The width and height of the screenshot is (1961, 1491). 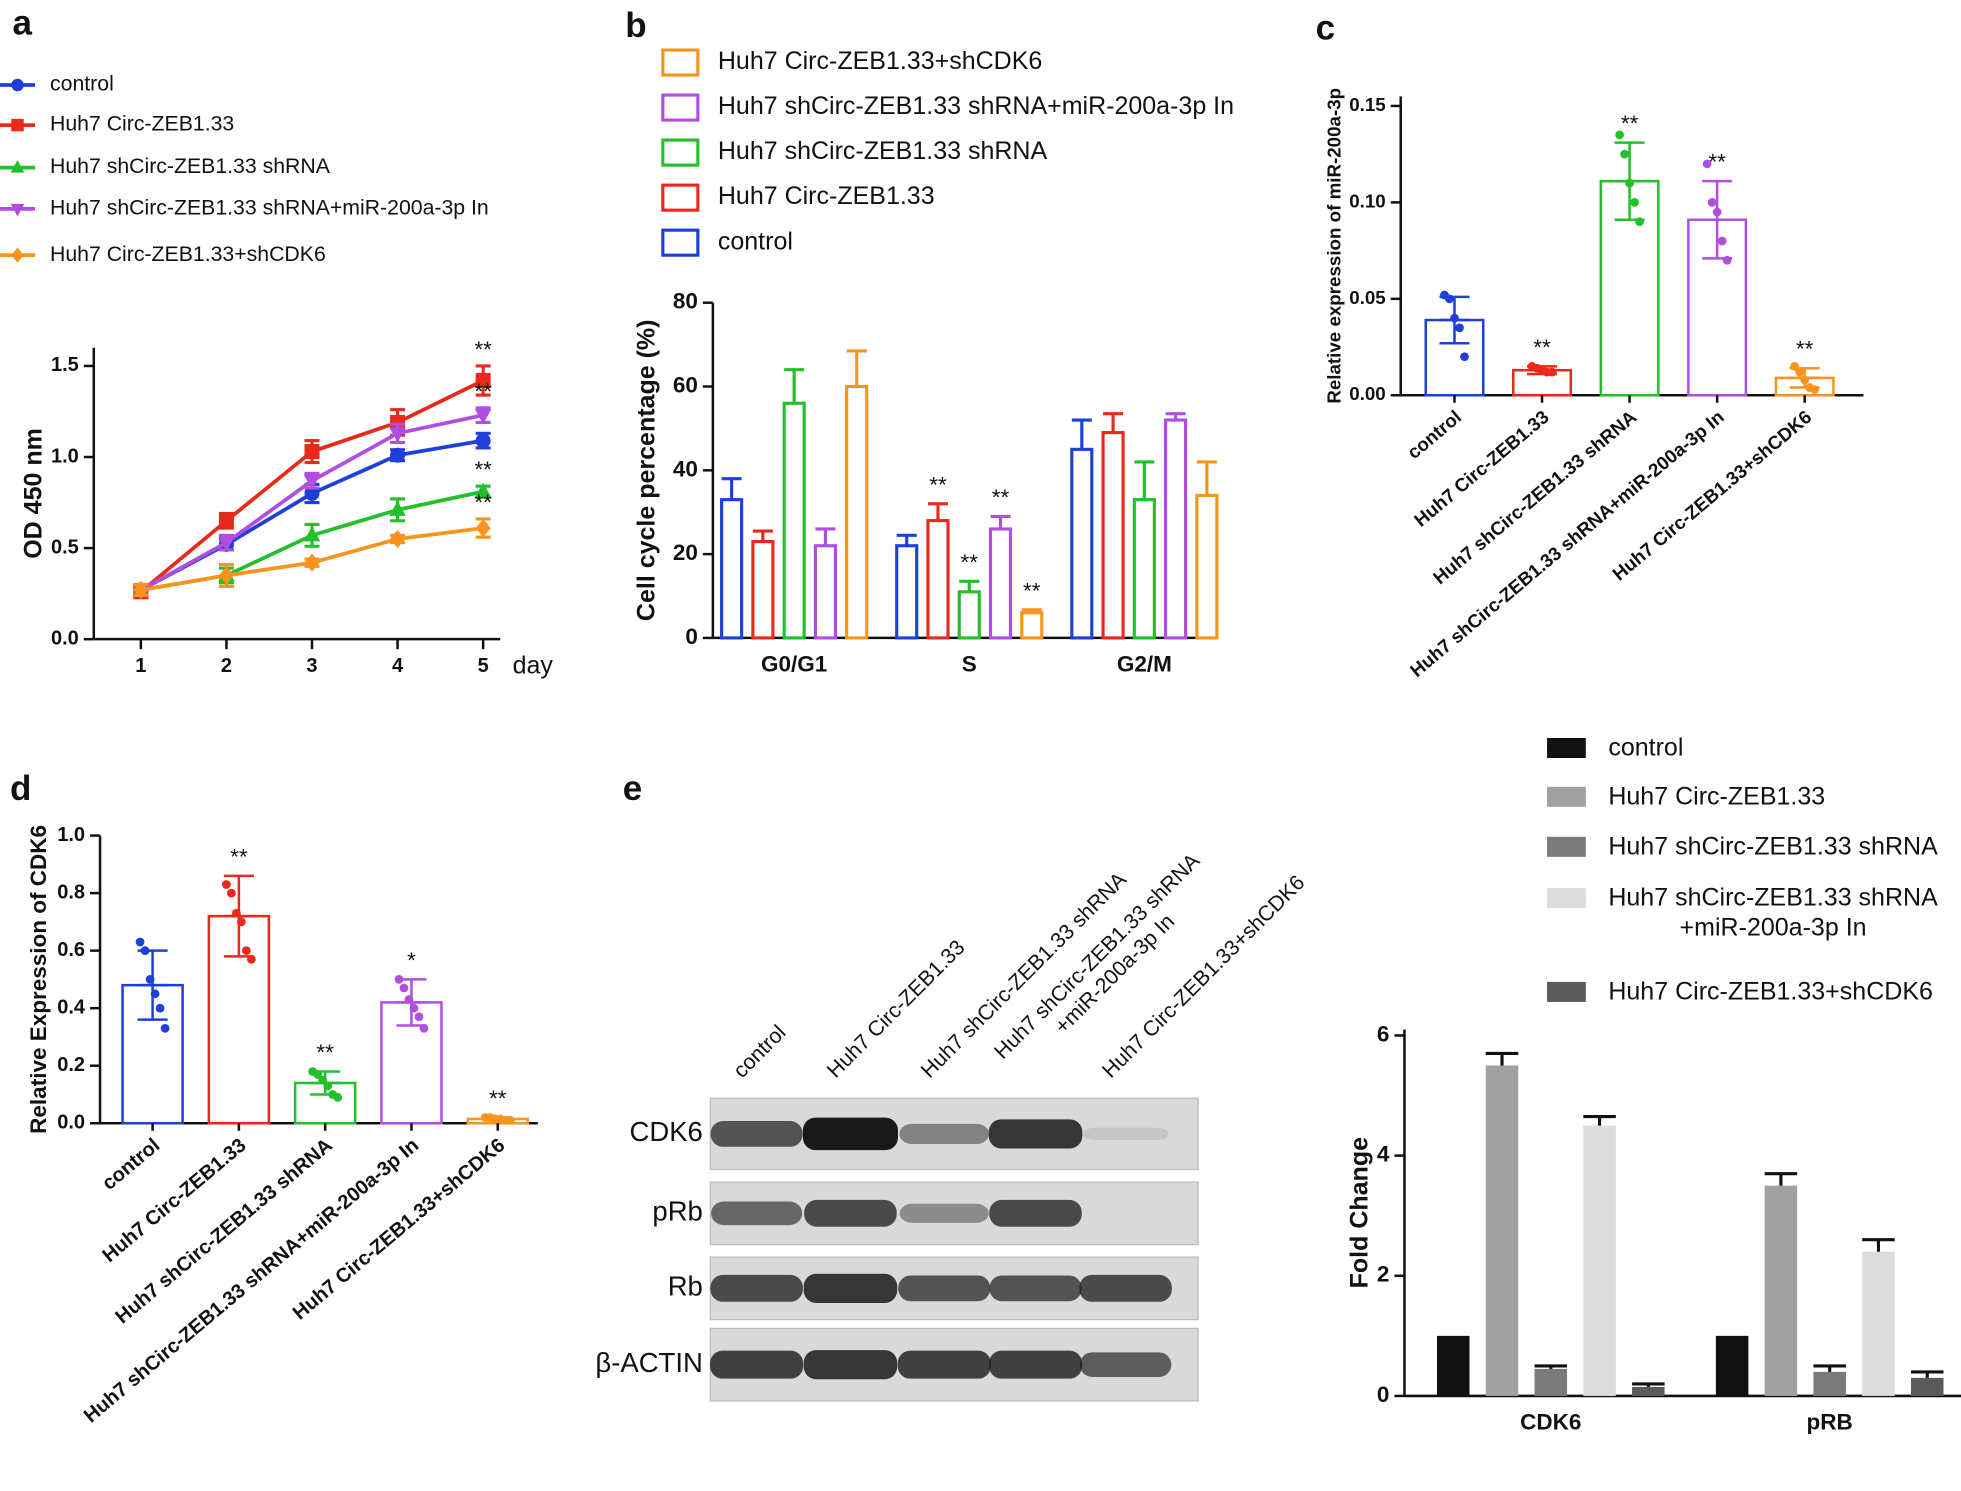 What do you see at coordinates (71, 1007) in the screenshot?
I see `y-tick-label: 0.4` at bounding box center [71, 1007].